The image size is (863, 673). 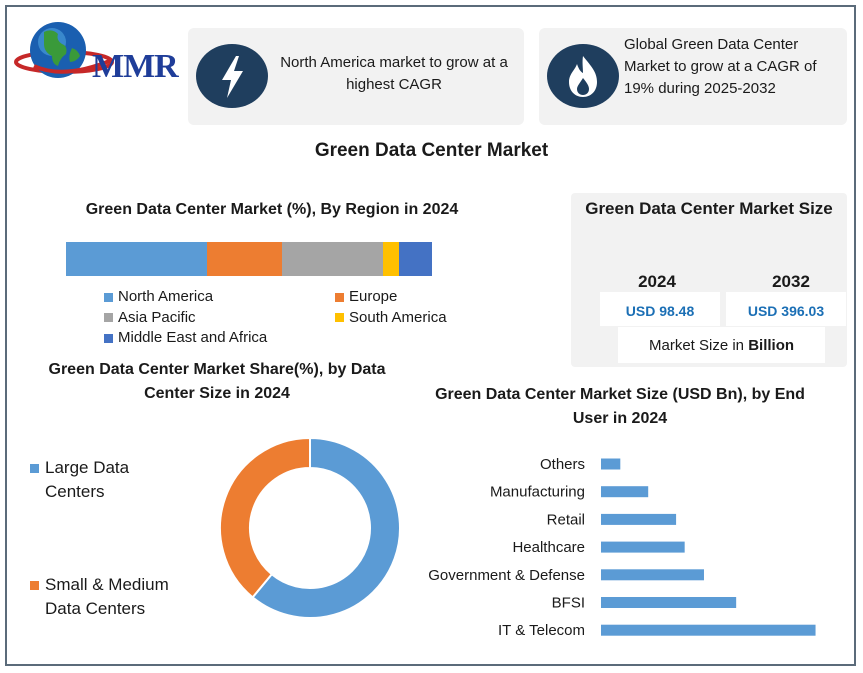 I want to click on legend-label: Small & Medium Data Centers, so click(x=107, y=596).